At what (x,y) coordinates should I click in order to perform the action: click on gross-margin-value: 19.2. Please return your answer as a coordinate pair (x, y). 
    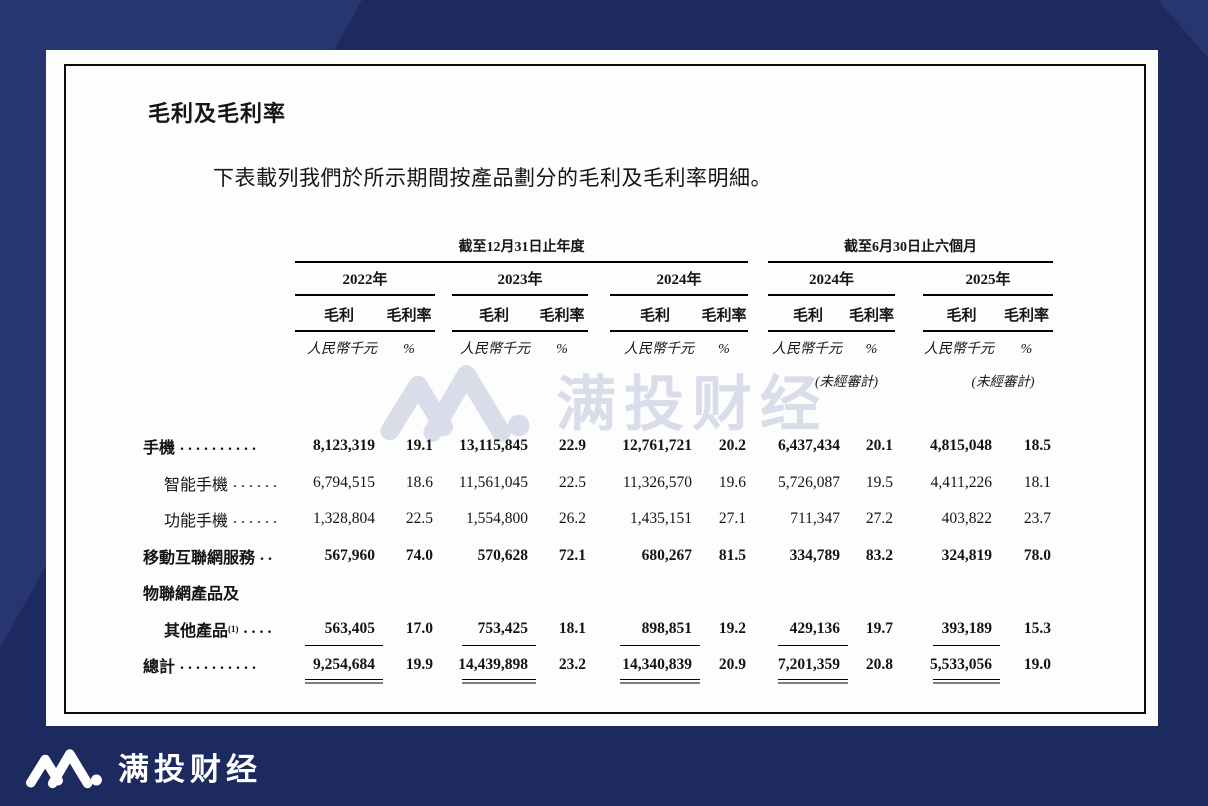
    Looking at the image, I should click on (732, 628).